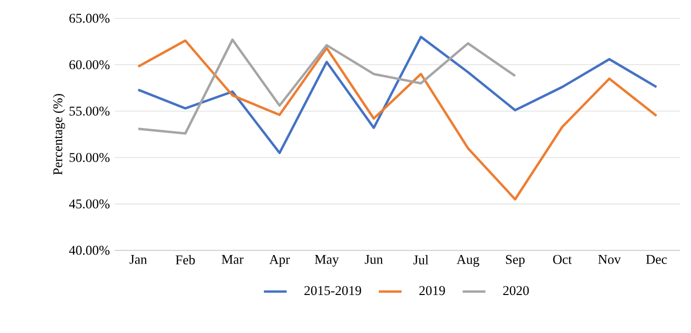  I want to click on x-tick-label: Aug, so click(468, 261).